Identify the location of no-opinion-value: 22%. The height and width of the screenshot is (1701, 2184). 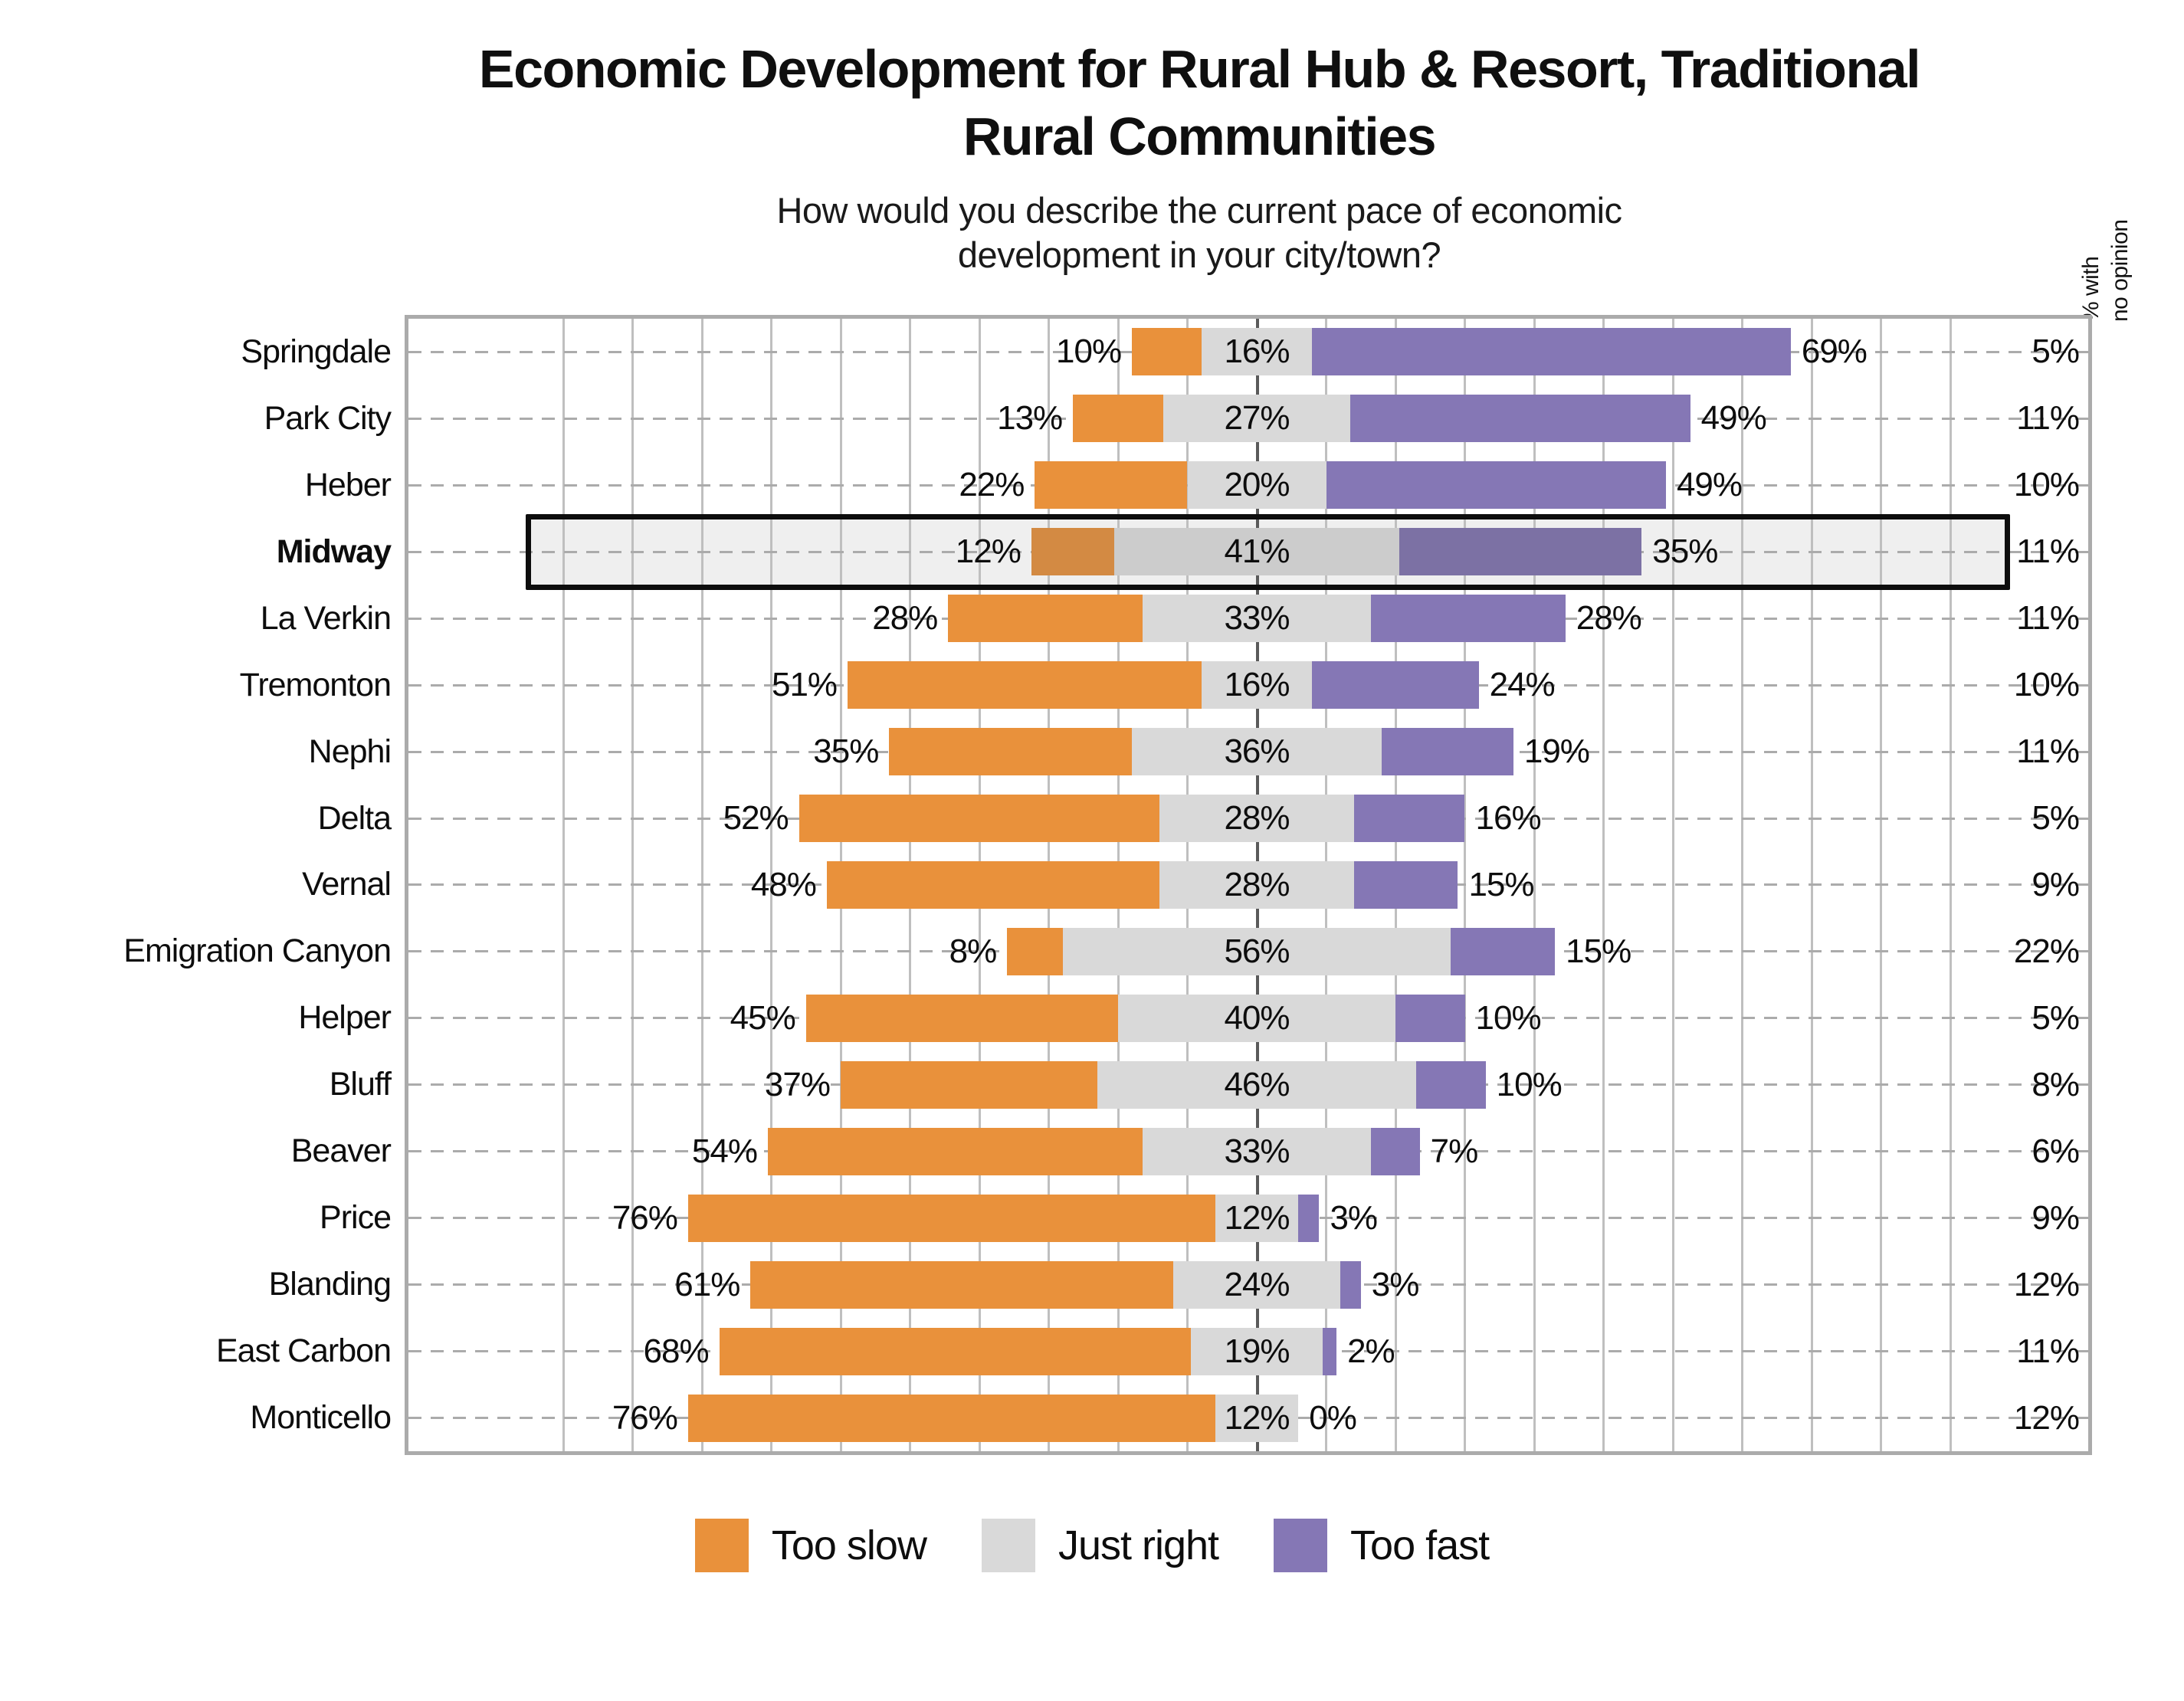
(2046, 951).